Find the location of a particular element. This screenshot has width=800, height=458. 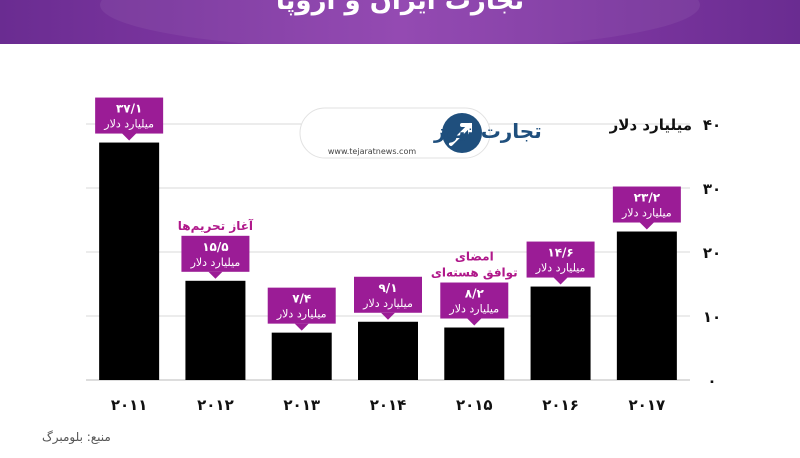

y-tick-label: ۳۰ is located at coordinates (712, 189).